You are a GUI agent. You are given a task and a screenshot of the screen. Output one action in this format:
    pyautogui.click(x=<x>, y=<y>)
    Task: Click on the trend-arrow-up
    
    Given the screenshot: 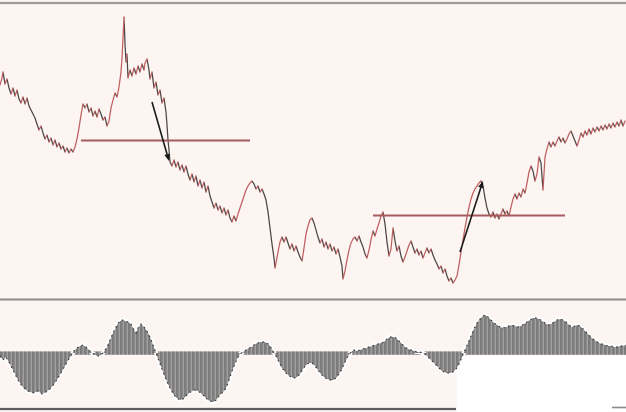 What is the action you would take?
    pyautogui.click(x=471, y=217)
    